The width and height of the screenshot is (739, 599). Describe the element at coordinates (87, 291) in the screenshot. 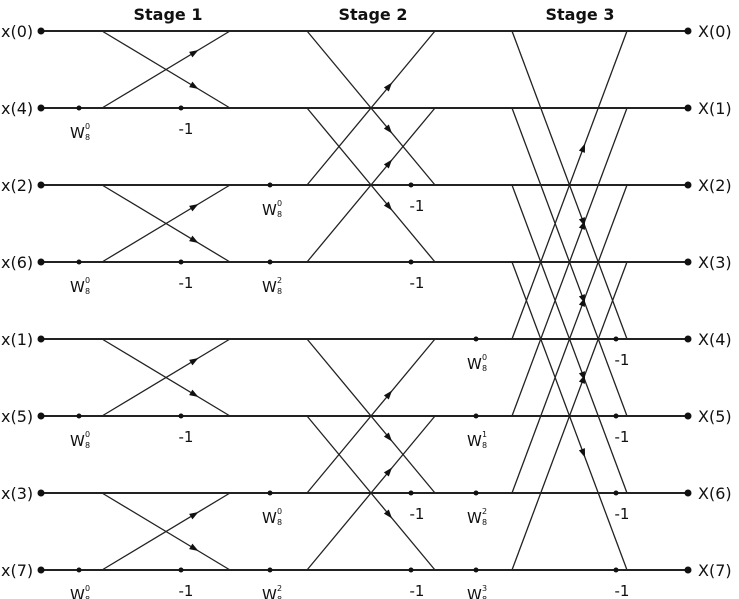

I see `s1-twiddle-1-subscript: 8` at that location.